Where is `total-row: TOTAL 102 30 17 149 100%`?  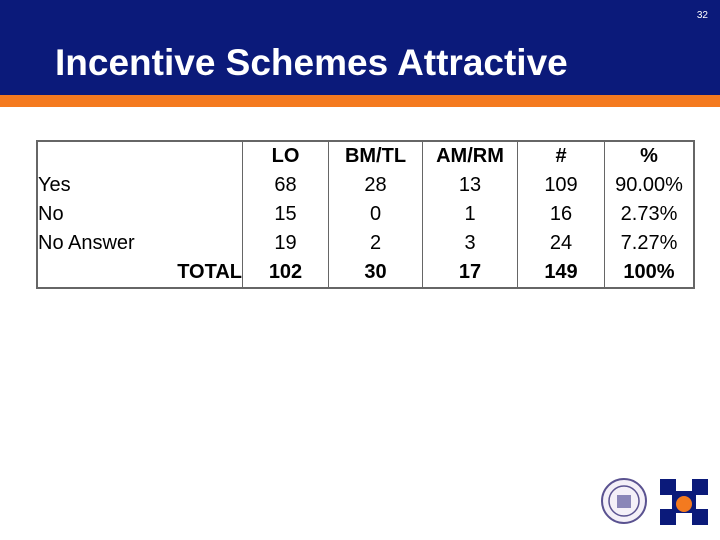 total-row: TOTAL 102 30 17 149 100% is located at coordinates (365, 273).